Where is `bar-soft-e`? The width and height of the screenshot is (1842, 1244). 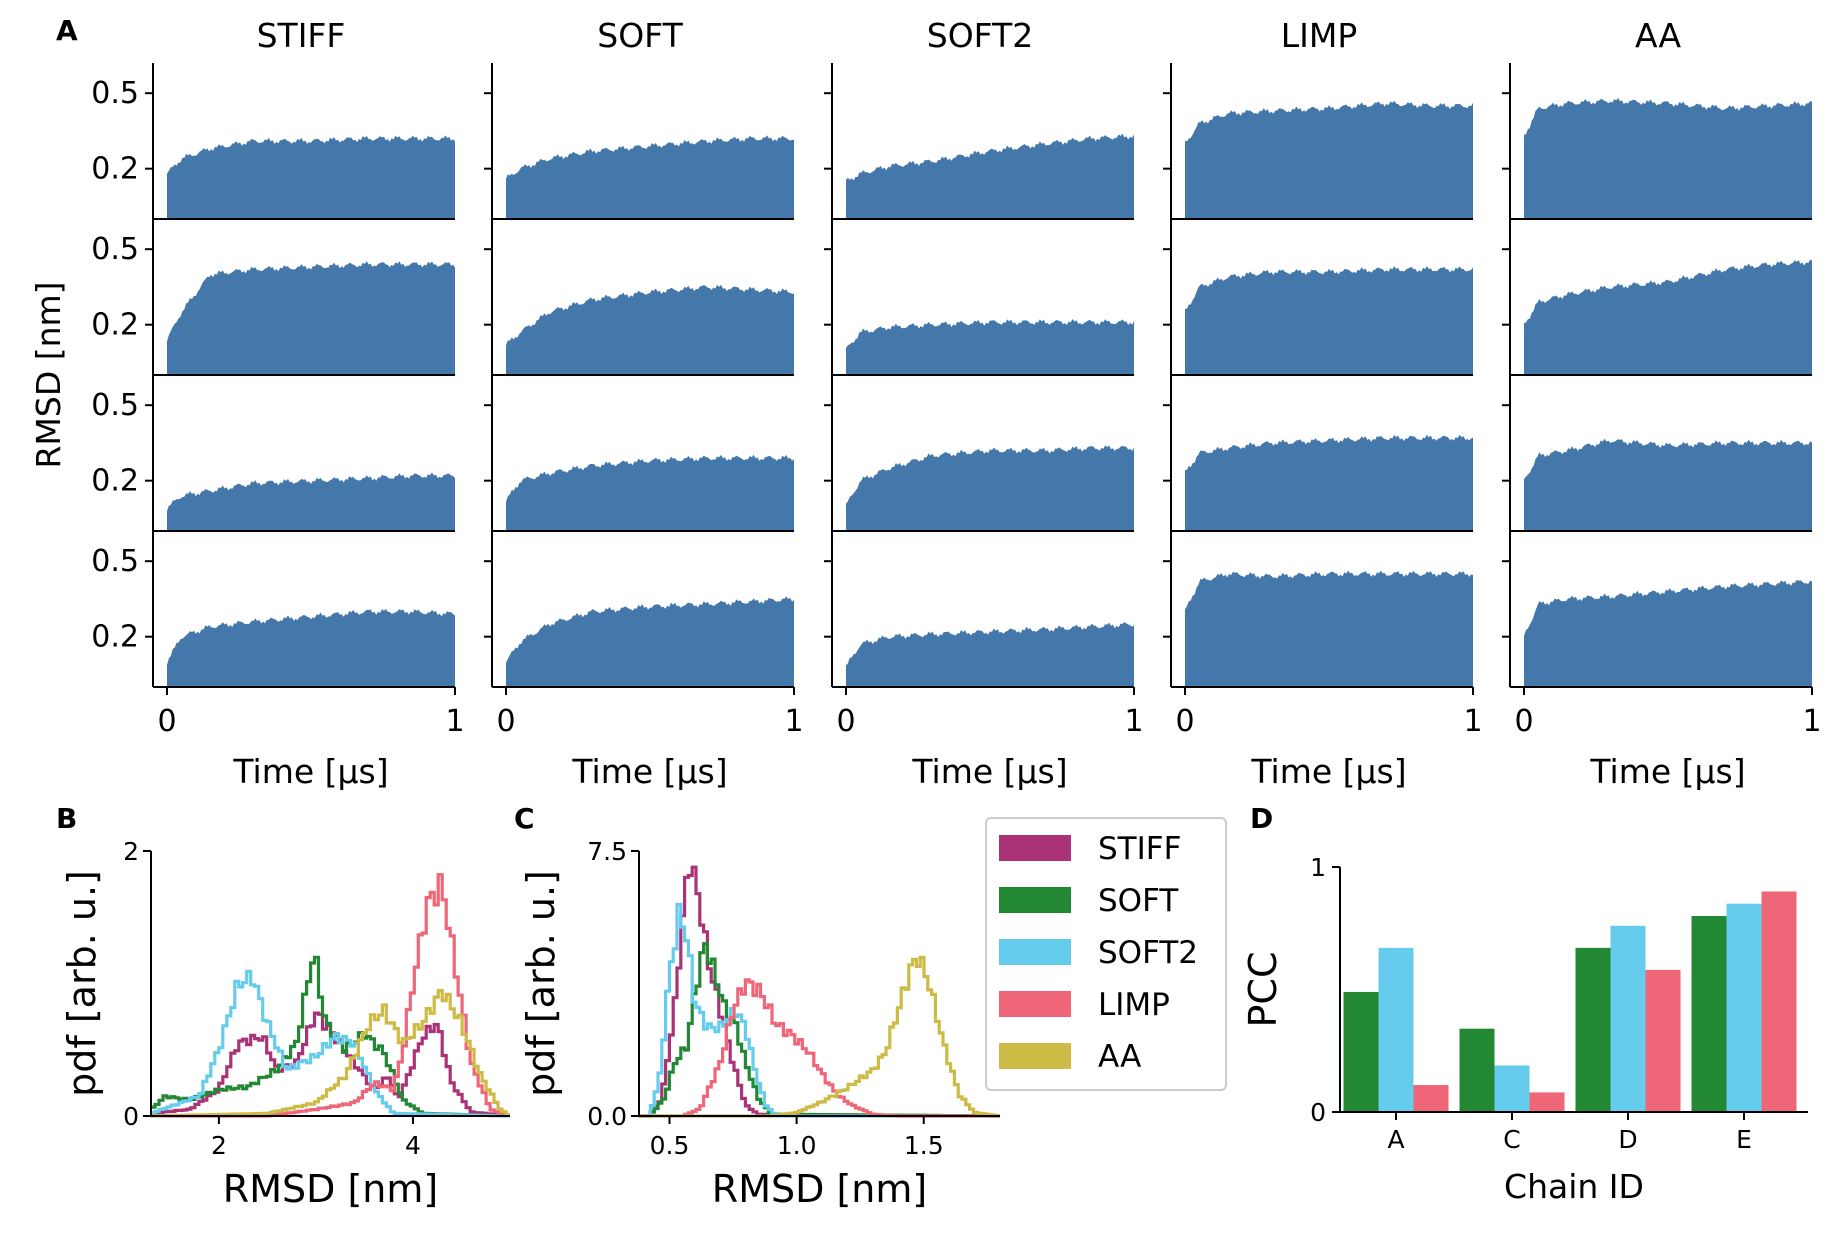 bar-soft-e is located at coordinates (1709, 1014).